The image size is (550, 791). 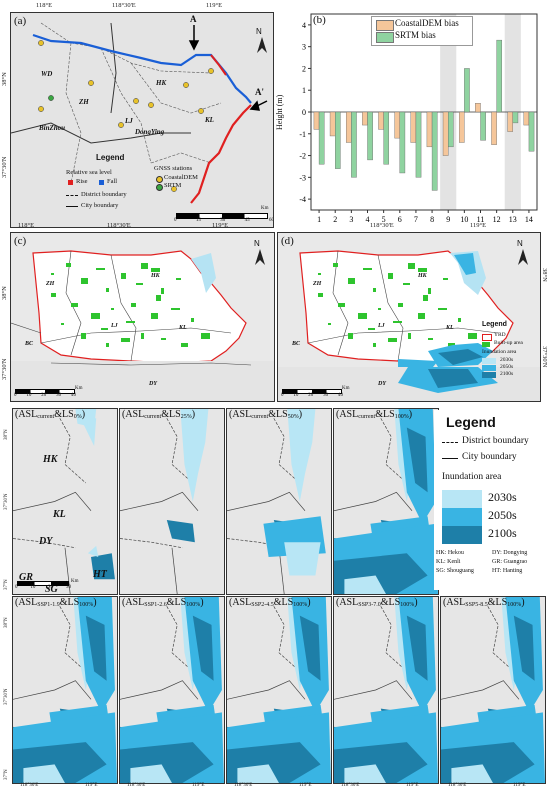 I want to click on scenario-title: (ASLcurrent&LS0%), so click(x=50, y=414).